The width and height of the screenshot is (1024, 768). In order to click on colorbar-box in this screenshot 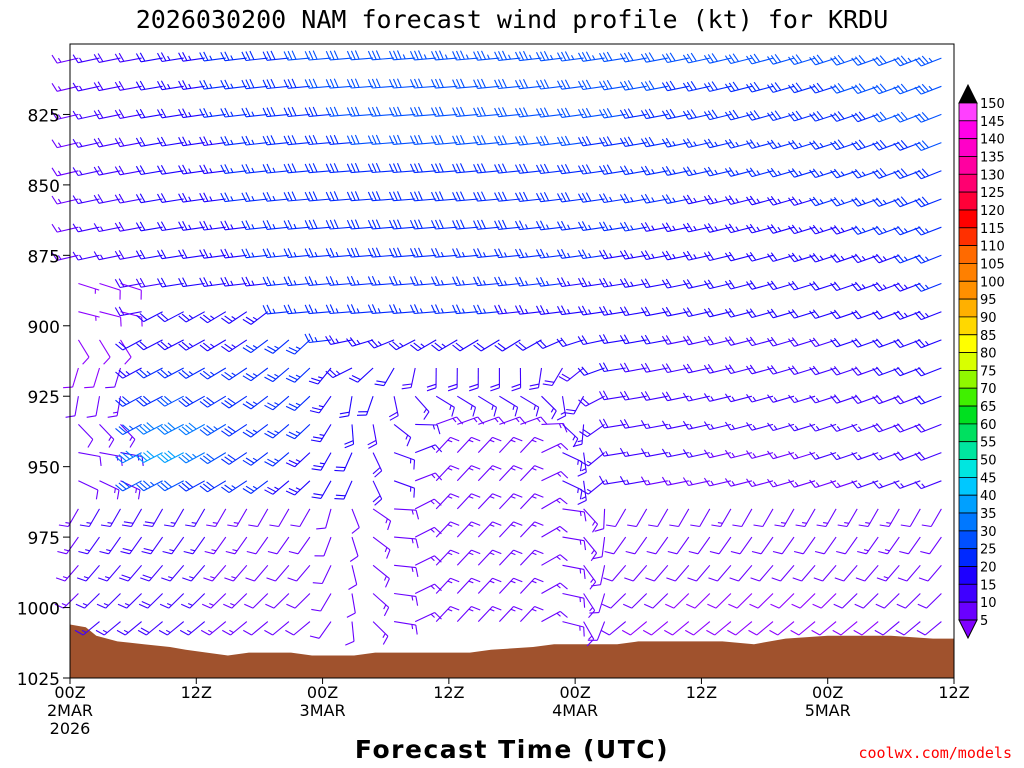, I will do `click(968, 290)`.